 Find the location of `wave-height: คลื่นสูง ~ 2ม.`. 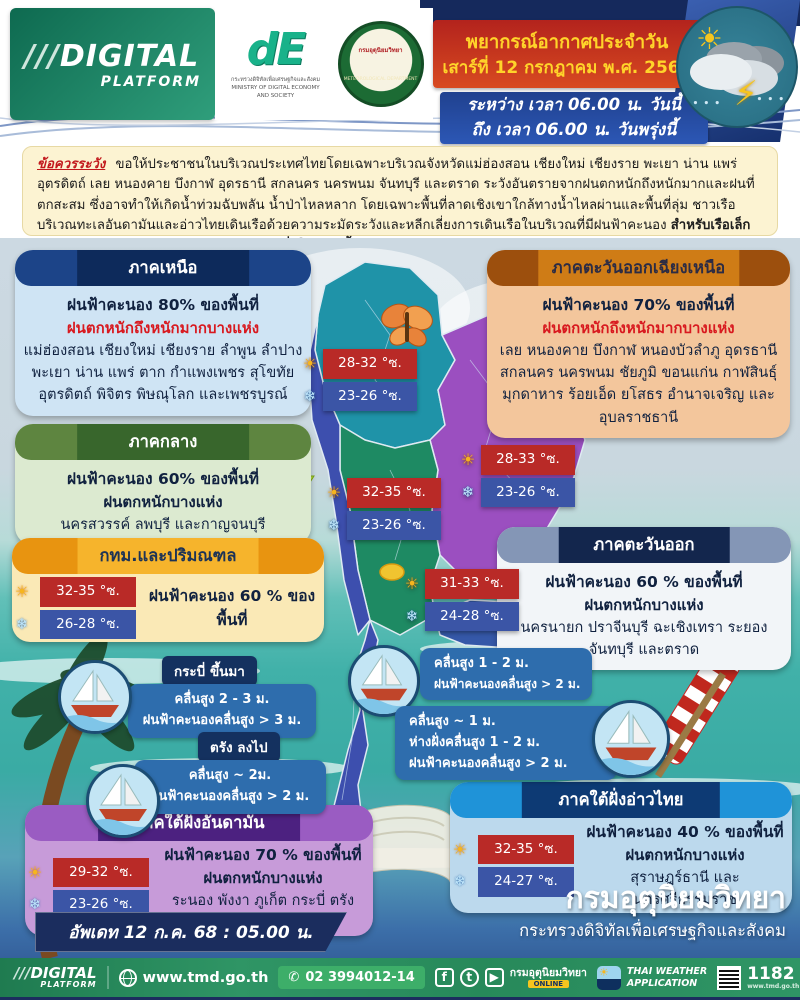

wave-height: คลื่นสูง ~ 2ม. is located at coordinates (230, 775).